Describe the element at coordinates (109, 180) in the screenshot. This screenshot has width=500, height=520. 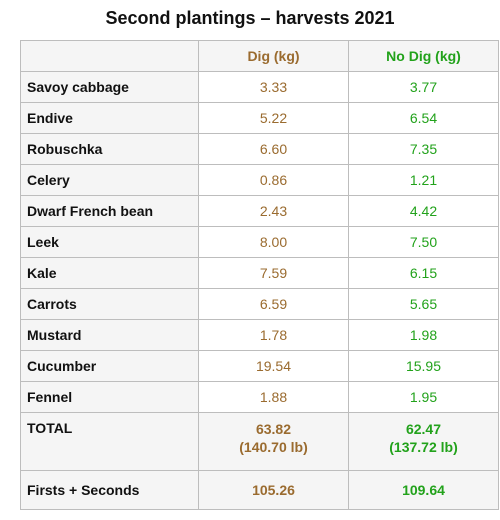
I see `crop-name: Celery` at that location.